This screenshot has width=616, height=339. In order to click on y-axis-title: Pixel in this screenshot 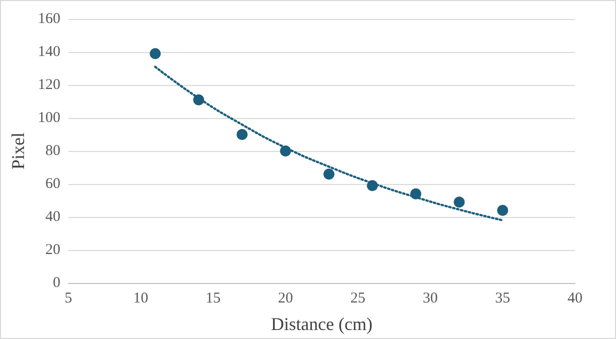, I will do `click(18, 151)`.